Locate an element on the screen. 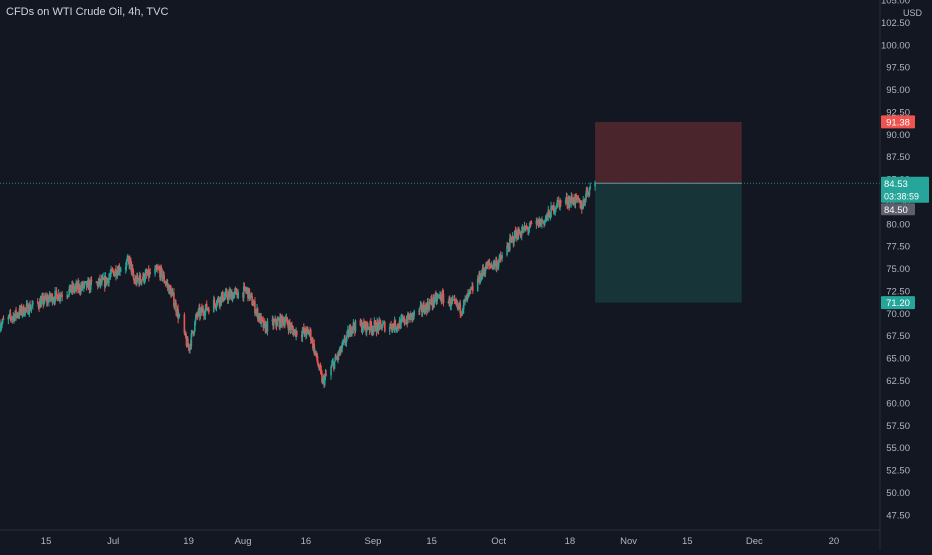  time-tick-label: Dec is located at coordinates (754, 541).